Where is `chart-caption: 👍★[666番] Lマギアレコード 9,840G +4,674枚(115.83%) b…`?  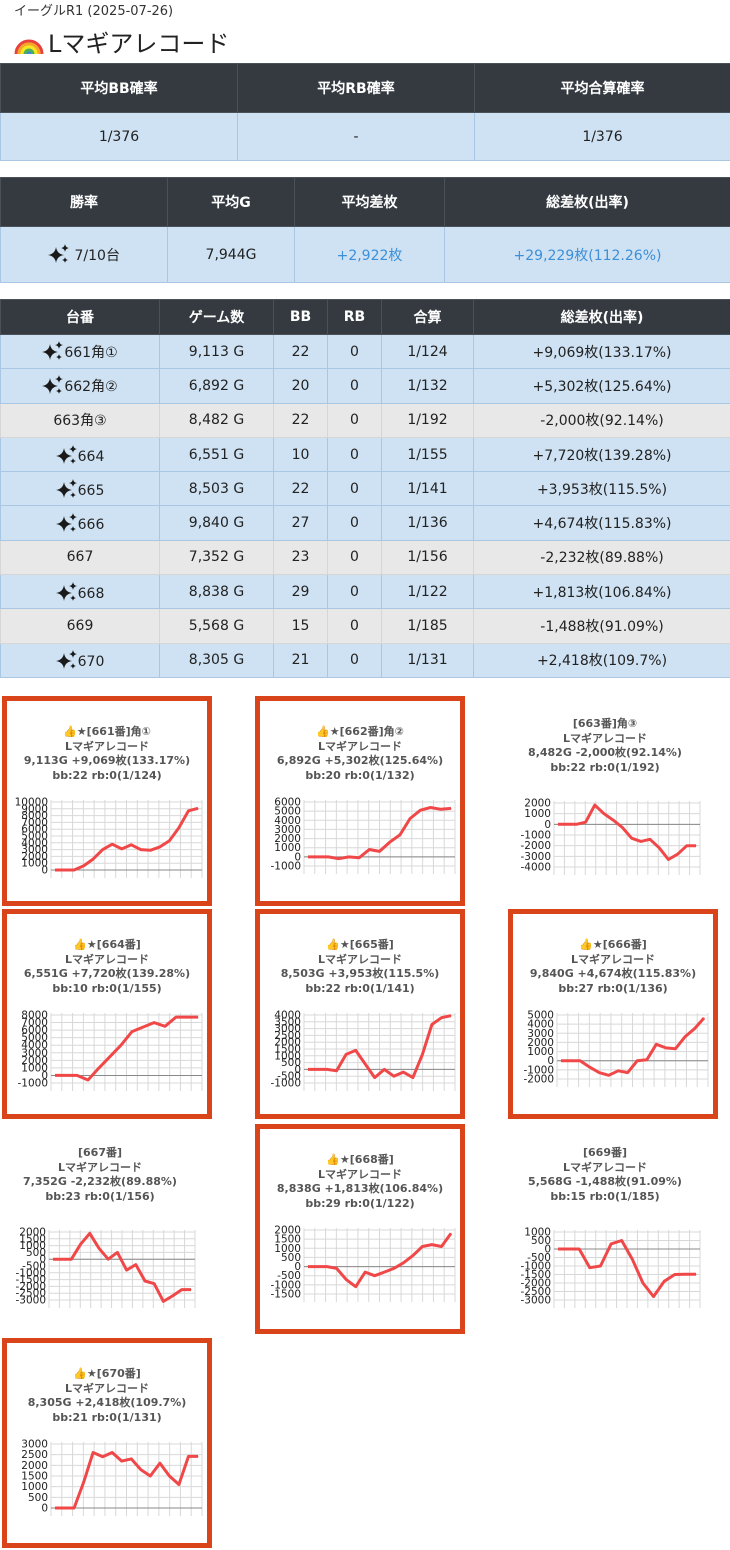 chart-caption: 👍★[666番] Lマギアレコード 9,840G +4,674枚(115.83%) b… is located at coordinates (613, 967).